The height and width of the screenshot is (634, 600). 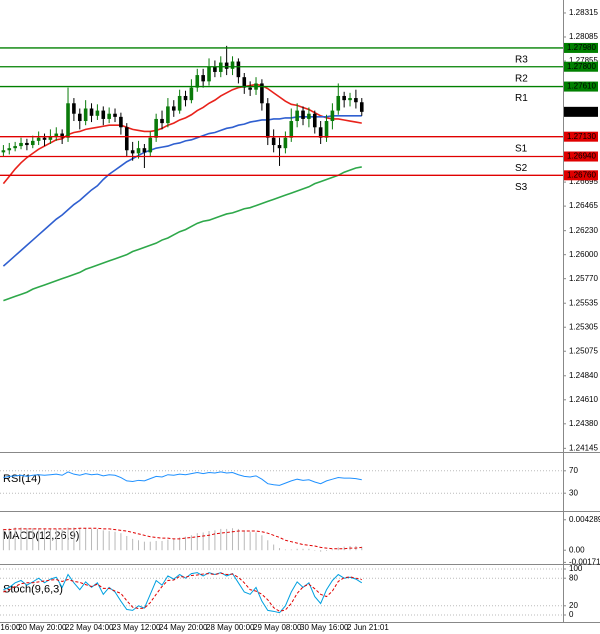 What do you see at coordinates (183, 627) in the screenshot?
I see `x-tick-label: 24 May 20:00` at bounding box center [183, 627].